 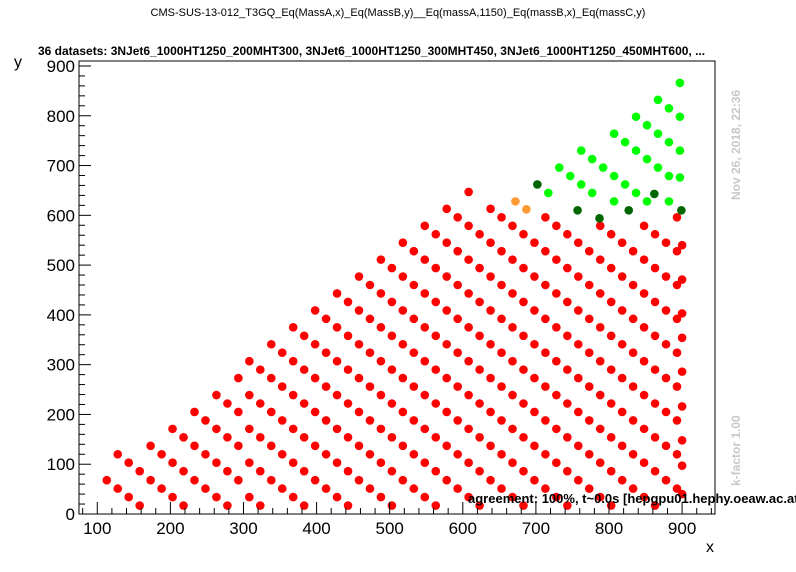 What do you see at coordinates (61, 365) in the screenshot?
I see `y-tick-label: 300` at bounding box center [61, 365].